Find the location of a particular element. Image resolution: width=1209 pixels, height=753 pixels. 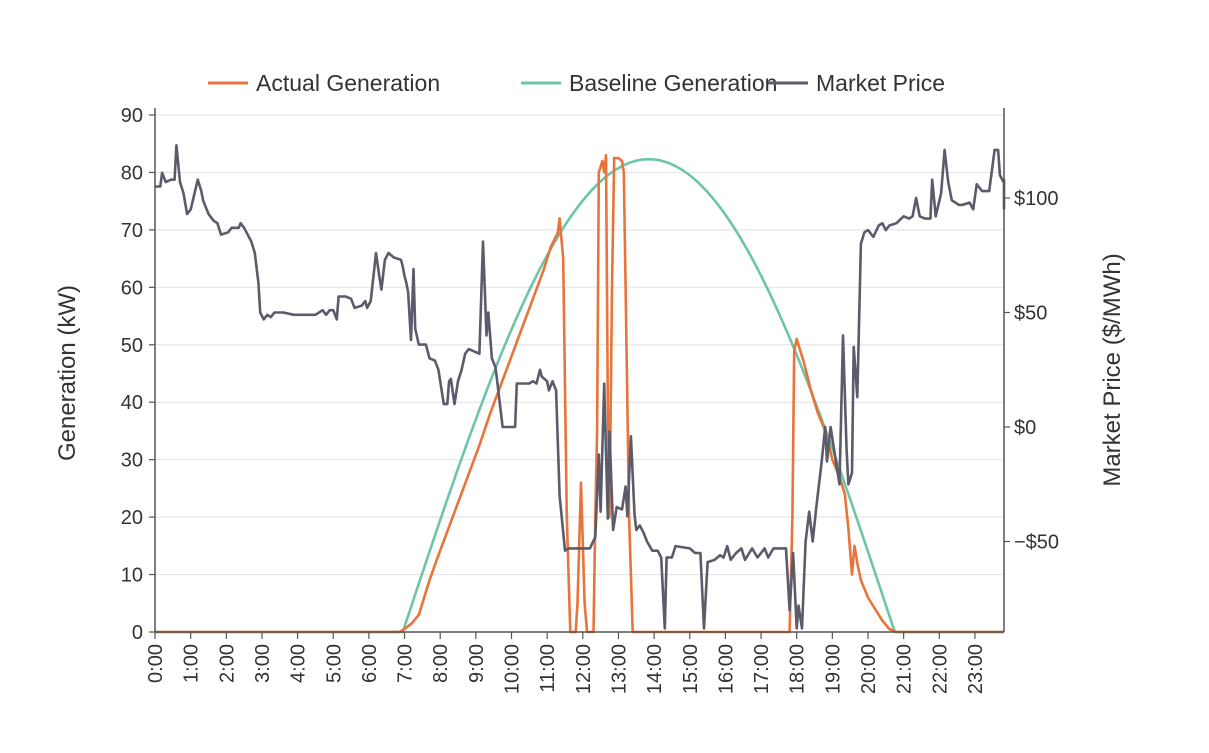

x-tick-label: 7:00 is located at coordinates (406, 663).